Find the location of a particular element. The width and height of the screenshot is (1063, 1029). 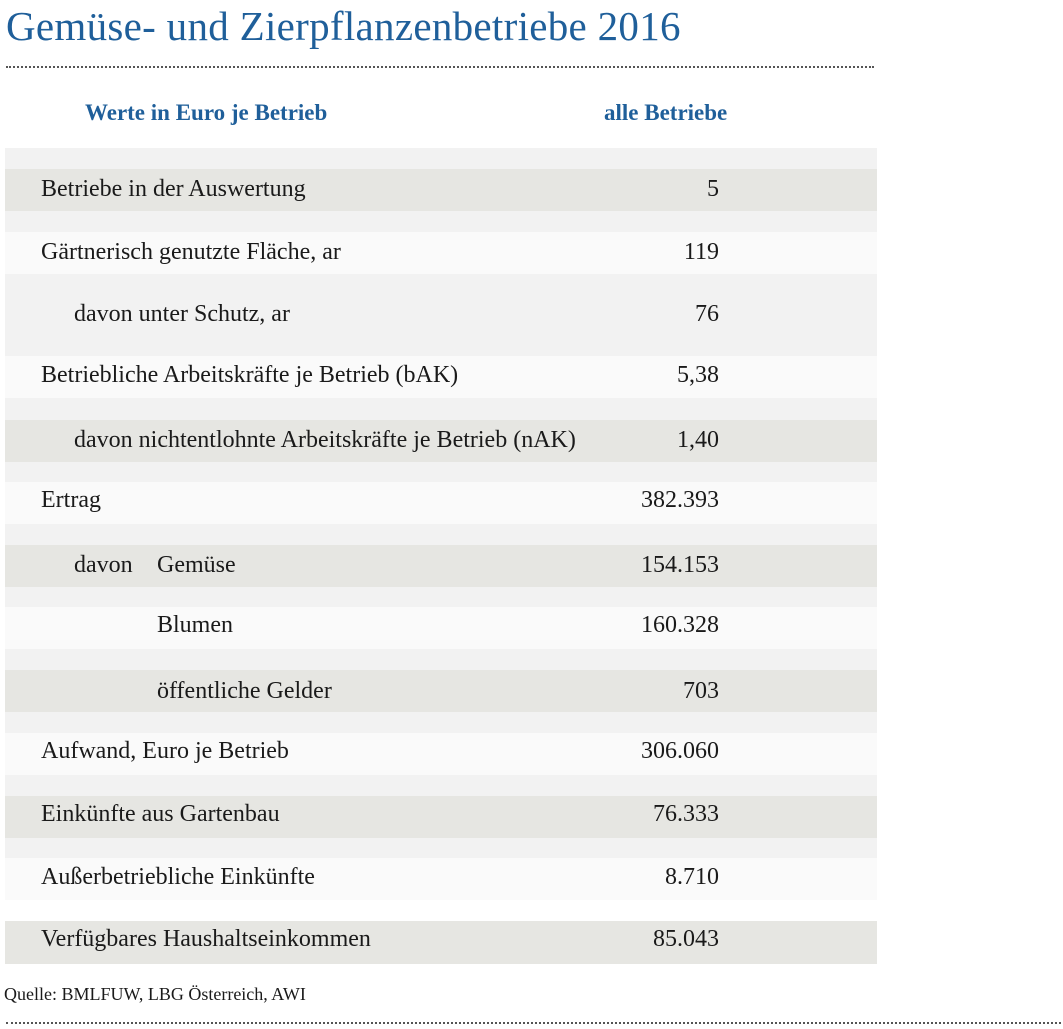

row-value: 5 is located at coordinates (713, 189).